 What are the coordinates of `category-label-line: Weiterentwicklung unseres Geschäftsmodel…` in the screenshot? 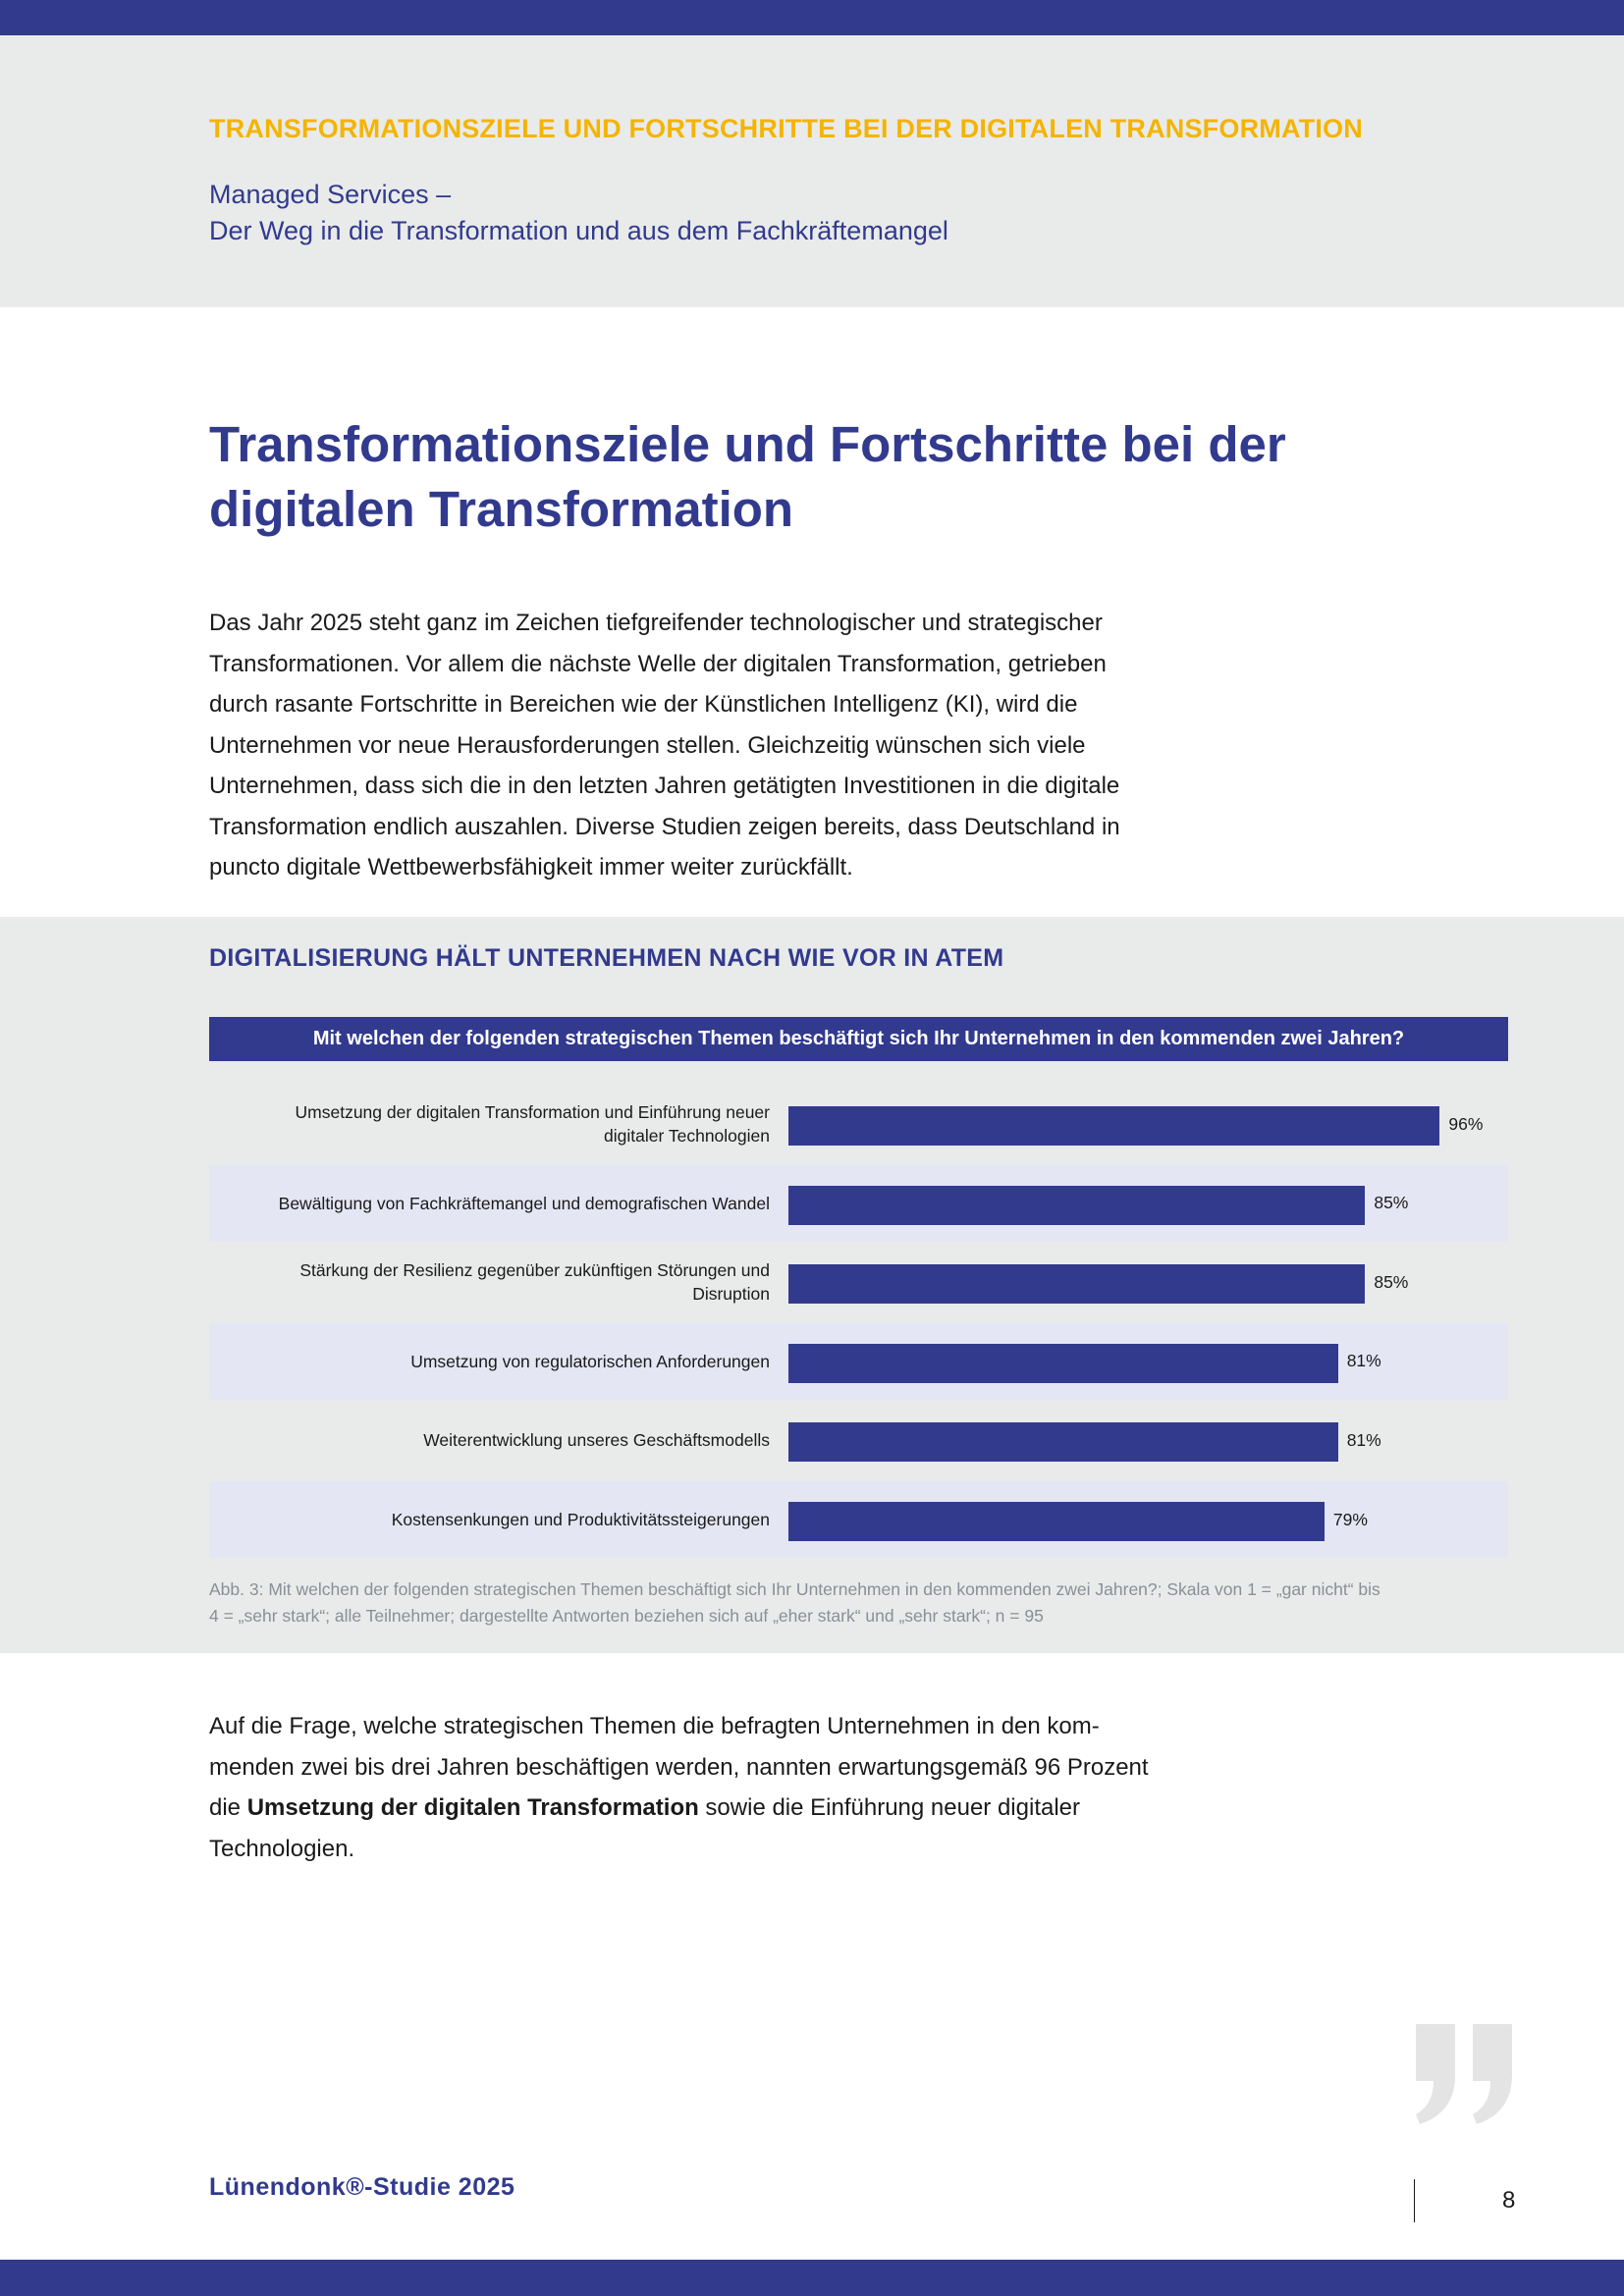 It's located at (596, 1440).